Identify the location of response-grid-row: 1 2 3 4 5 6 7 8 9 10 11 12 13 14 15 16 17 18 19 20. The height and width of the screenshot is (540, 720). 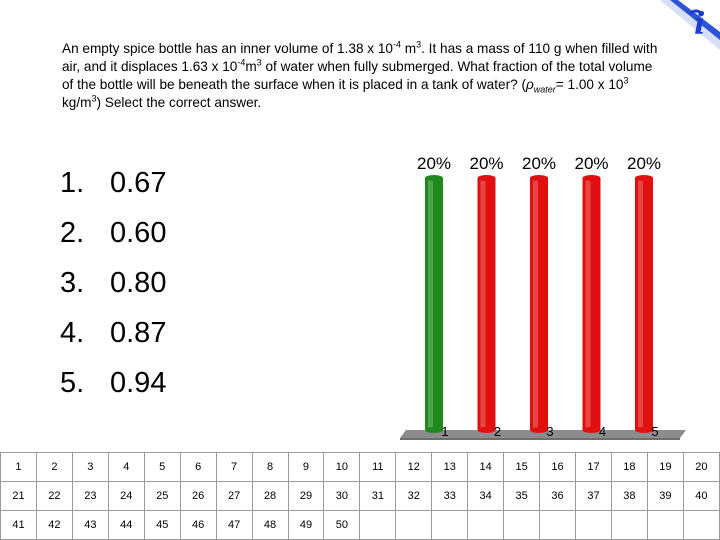
(360, 467).